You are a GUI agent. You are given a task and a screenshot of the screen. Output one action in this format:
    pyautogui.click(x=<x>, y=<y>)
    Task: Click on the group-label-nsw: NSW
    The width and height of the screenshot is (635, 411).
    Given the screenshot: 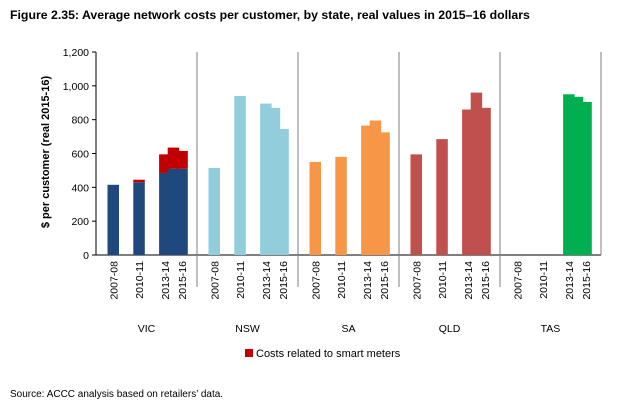 What is the action you would take?
    pyautogui.click(x=247, y=329)
    